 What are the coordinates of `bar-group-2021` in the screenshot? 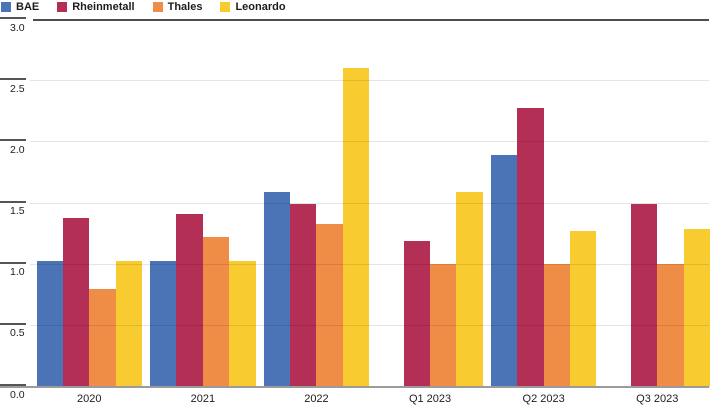 It's located at (203, 203).